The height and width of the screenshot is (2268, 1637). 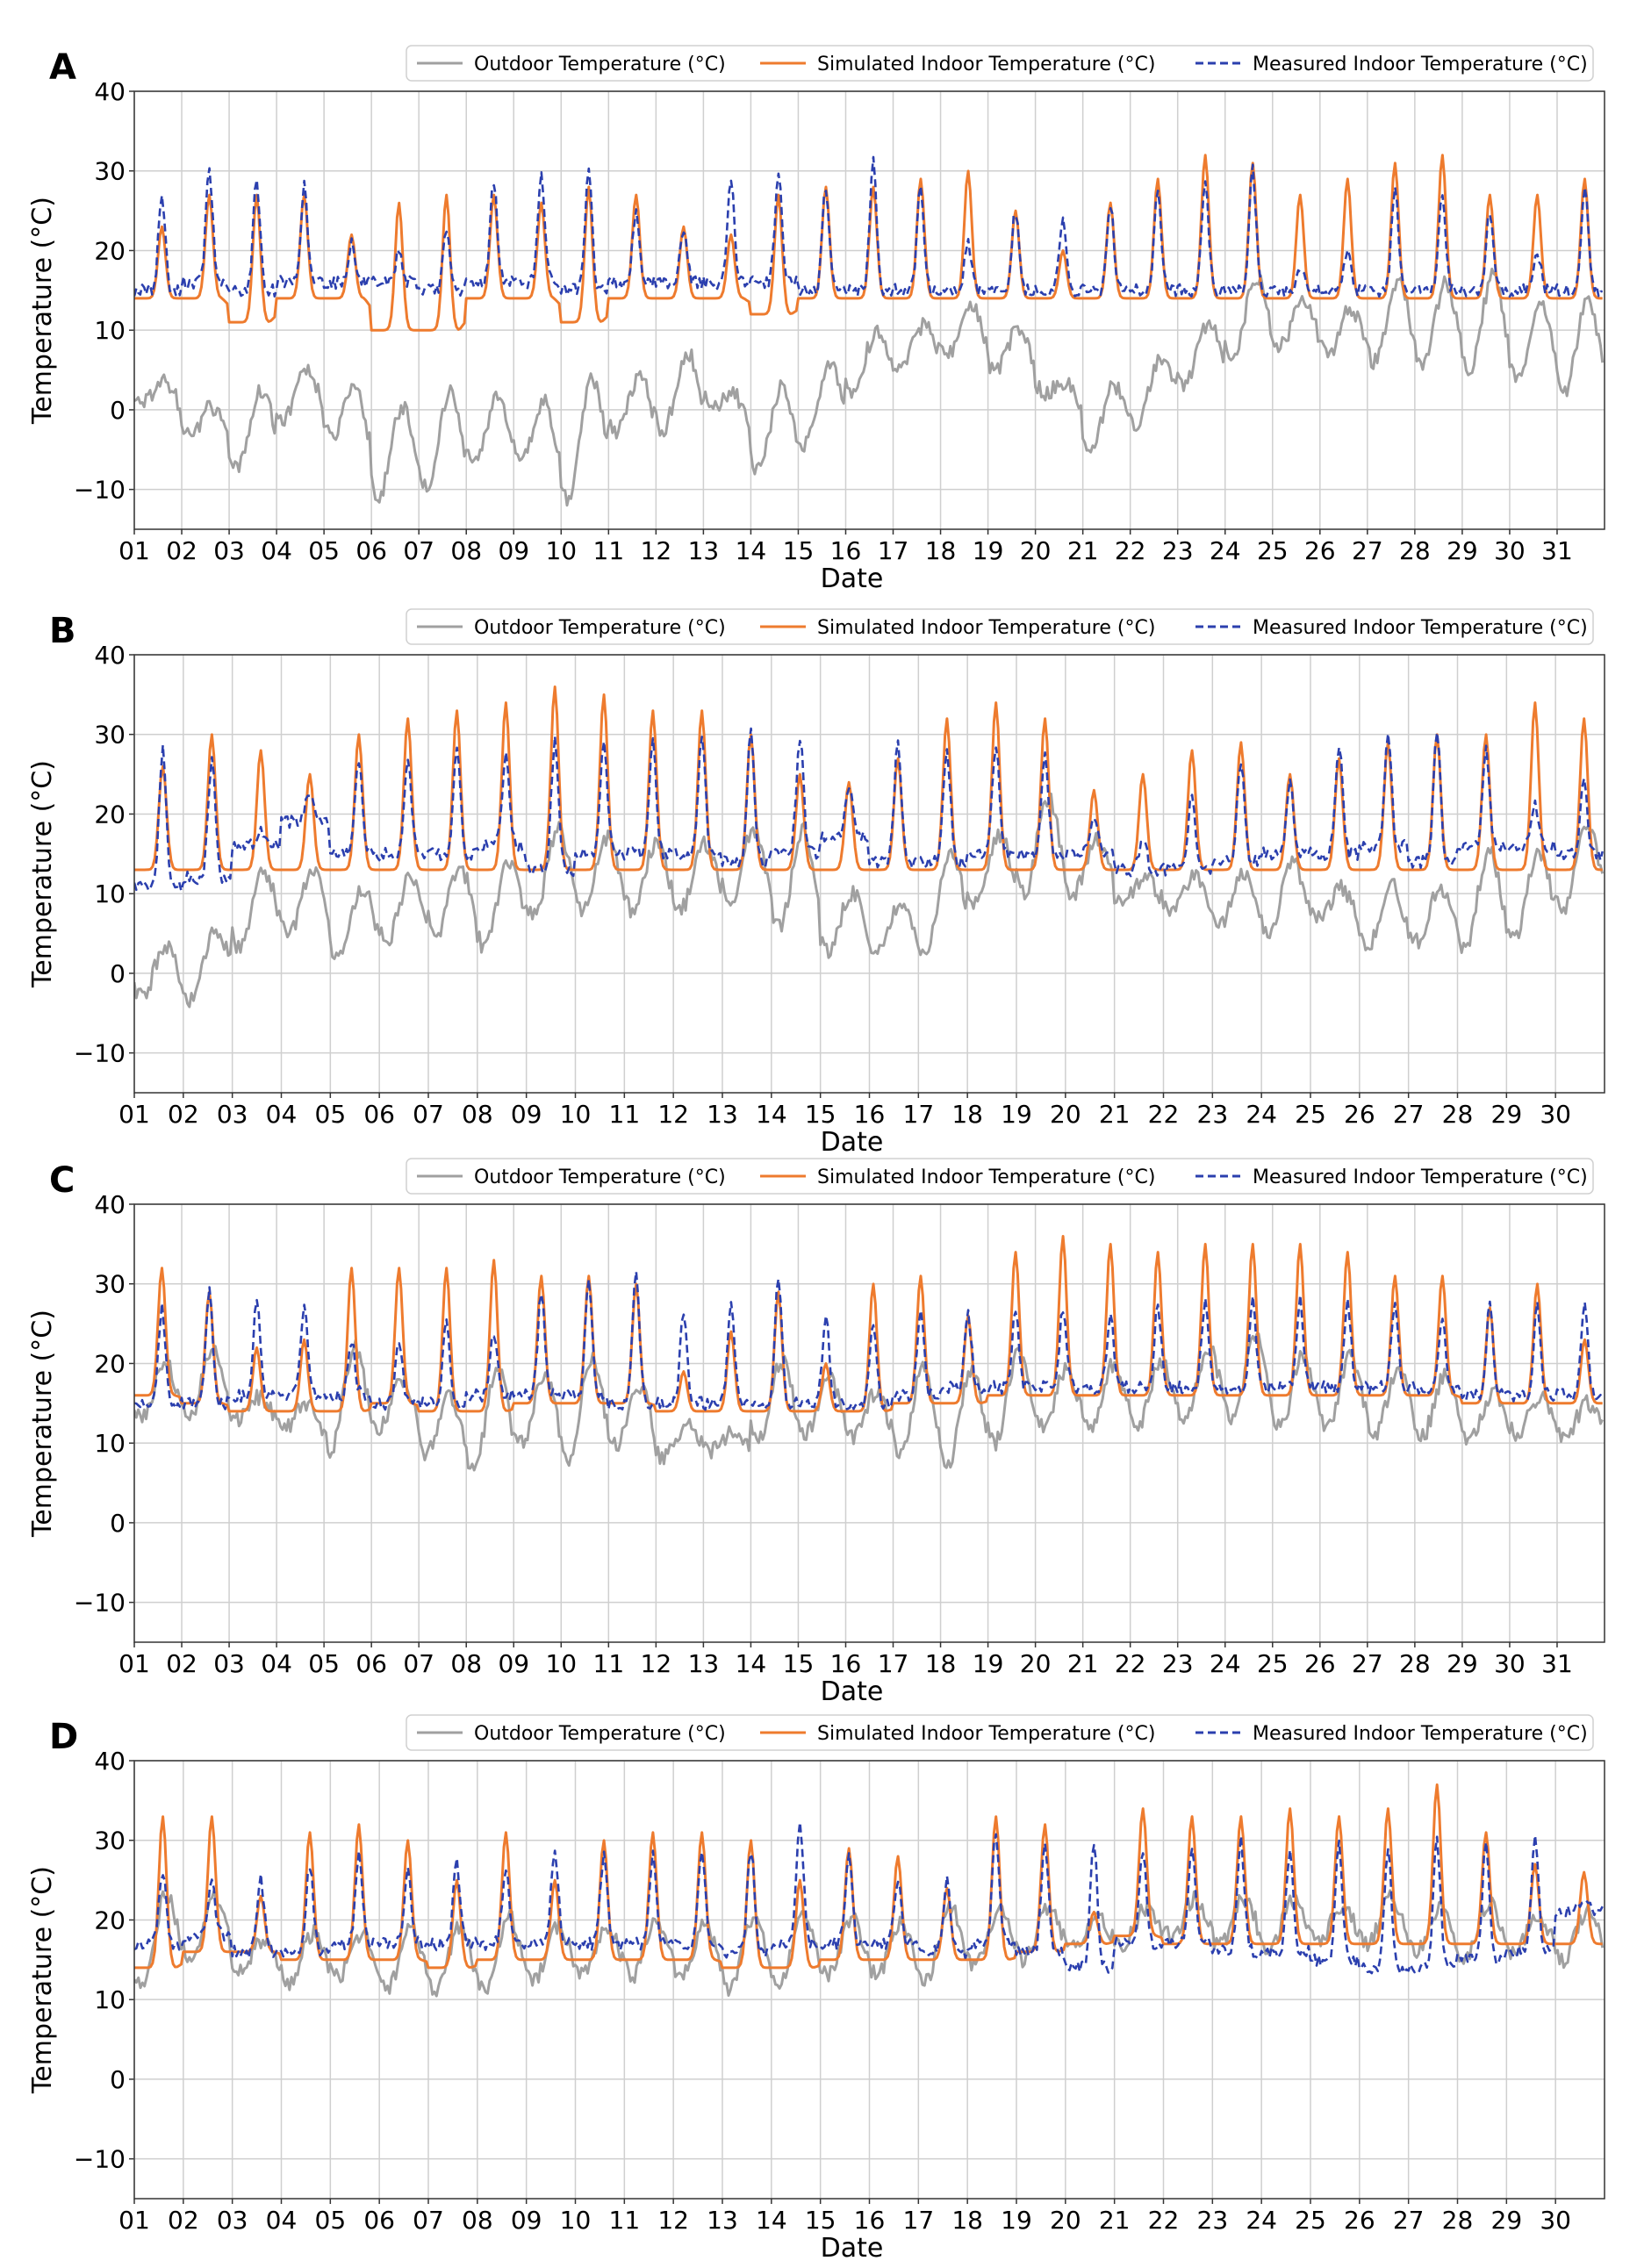 I want to click on x-tick-label: 31, so click(x=1557, y=1664).